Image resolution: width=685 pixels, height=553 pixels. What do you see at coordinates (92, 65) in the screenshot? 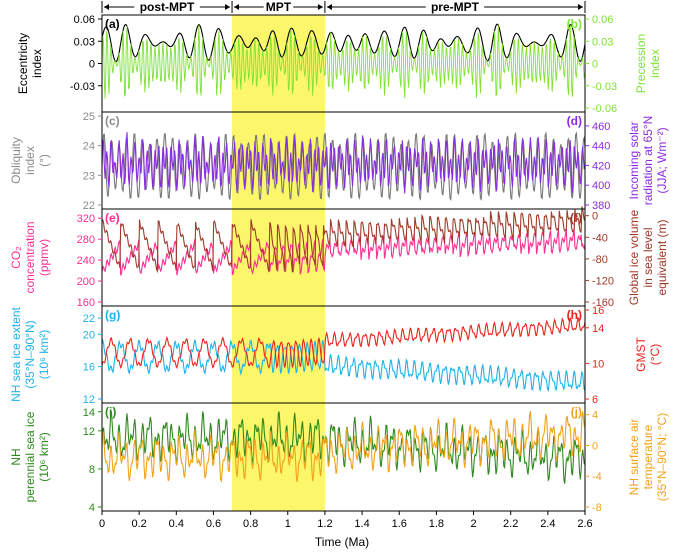
I see `tick-label-left-ab: 0` at bounding box center [92, 65].